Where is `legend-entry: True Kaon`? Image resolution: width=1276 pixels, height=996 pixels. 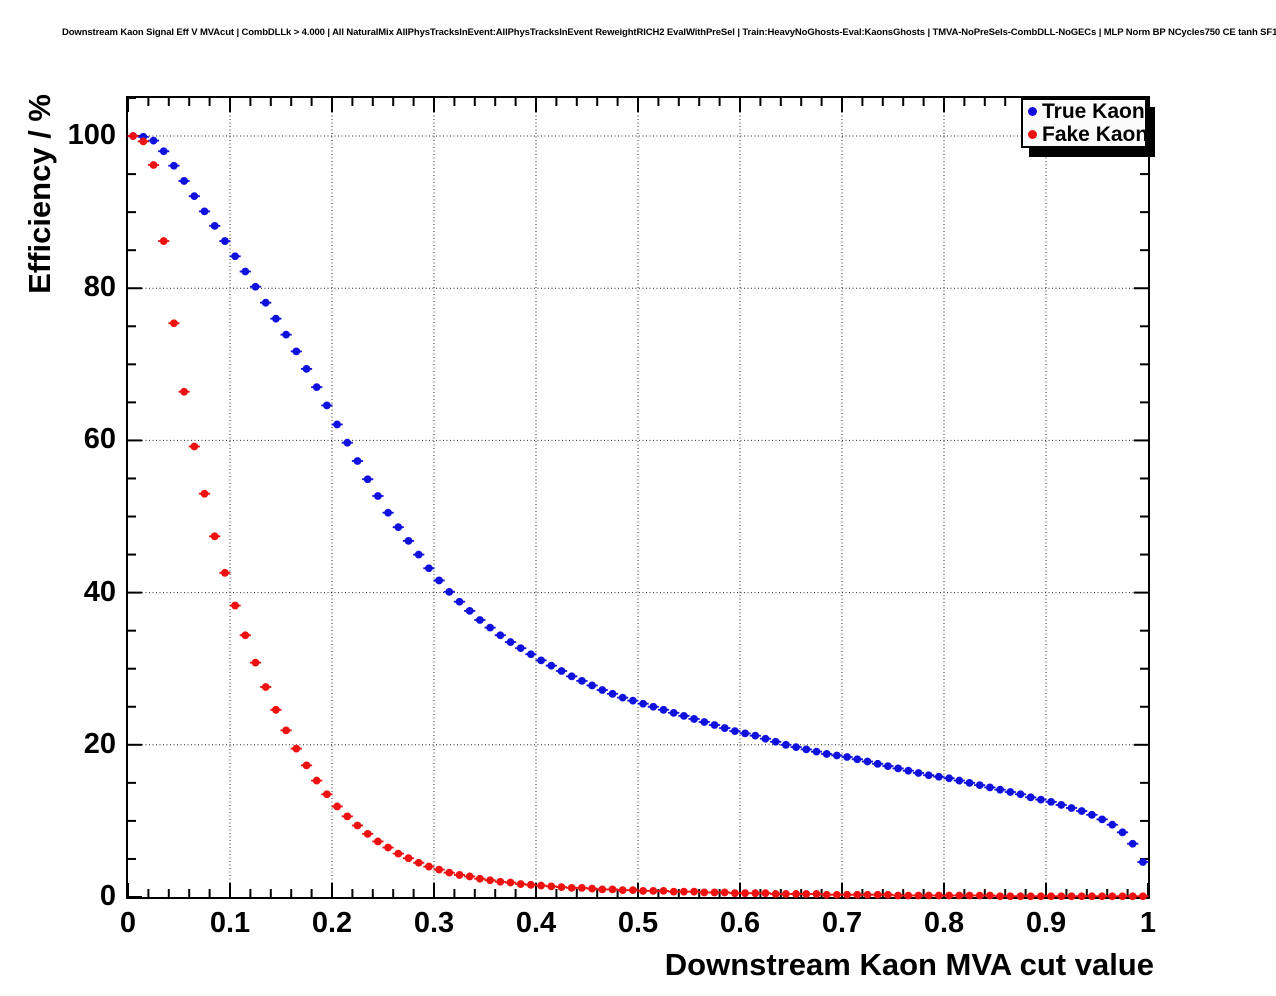
legend-entry: True Kaon is located at coordinates (1086, 111).